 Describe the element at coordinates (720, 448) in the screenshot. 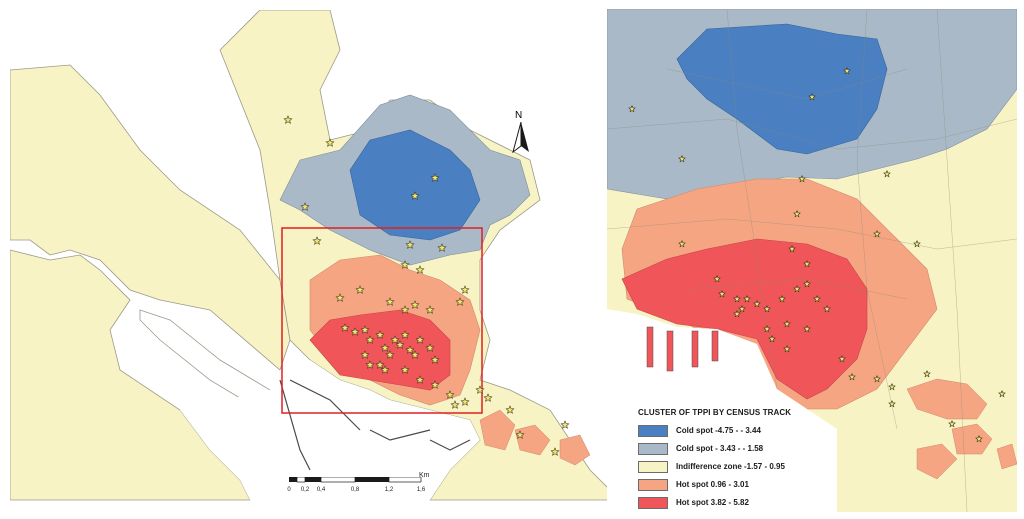

I see `legend-label: Cold spot - 3.43 - - 1.58` at that location.